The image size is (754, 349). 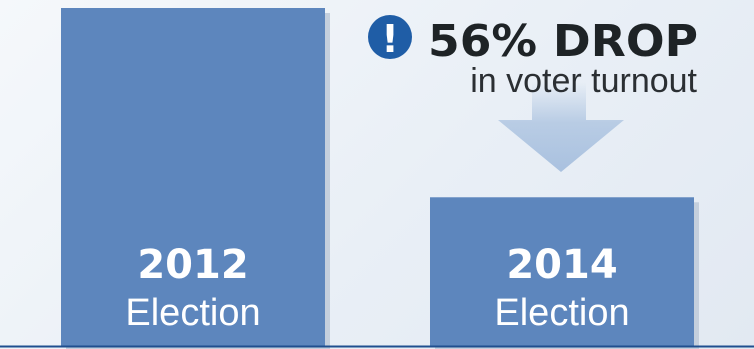 I want to click on bar-label-2014-year: 2014, so click(x=561, y=265).